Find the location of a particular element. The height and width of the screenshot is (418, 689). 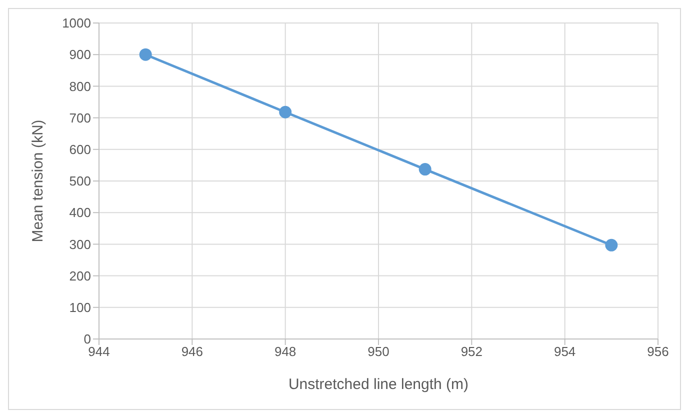

y-axis-title: Mean tension (kN) is located at coordinates (37, 181).